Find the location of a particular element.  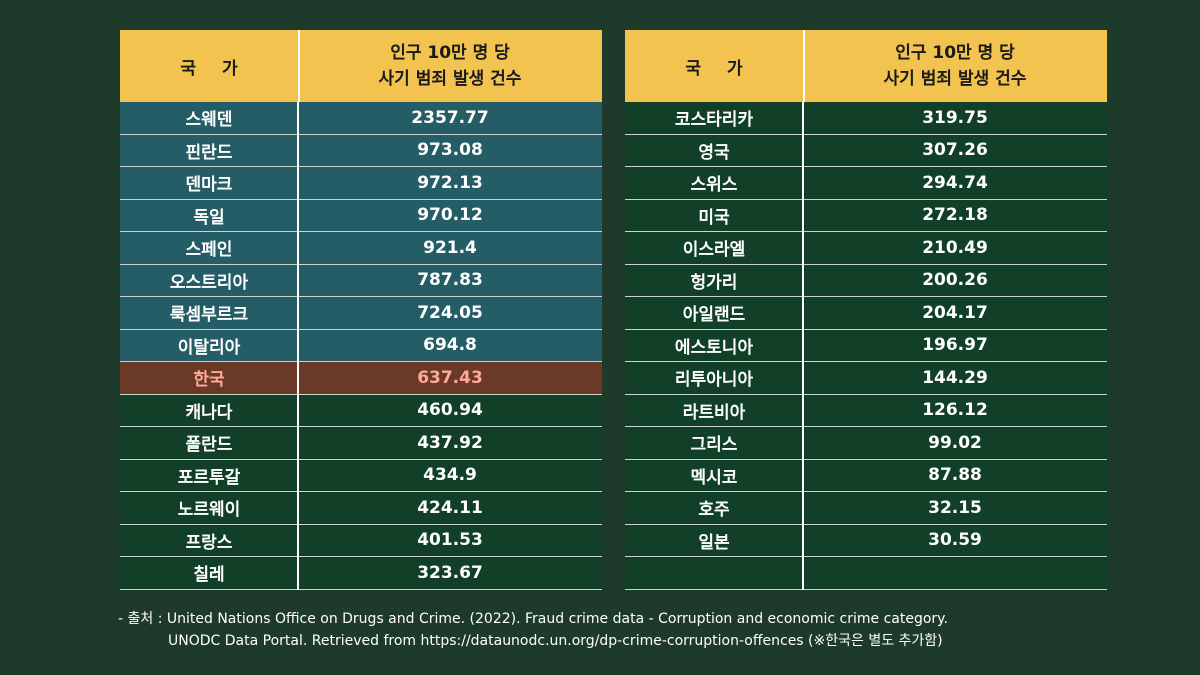

country-cell: 코스타리카 is located at coordinates (714, 120).